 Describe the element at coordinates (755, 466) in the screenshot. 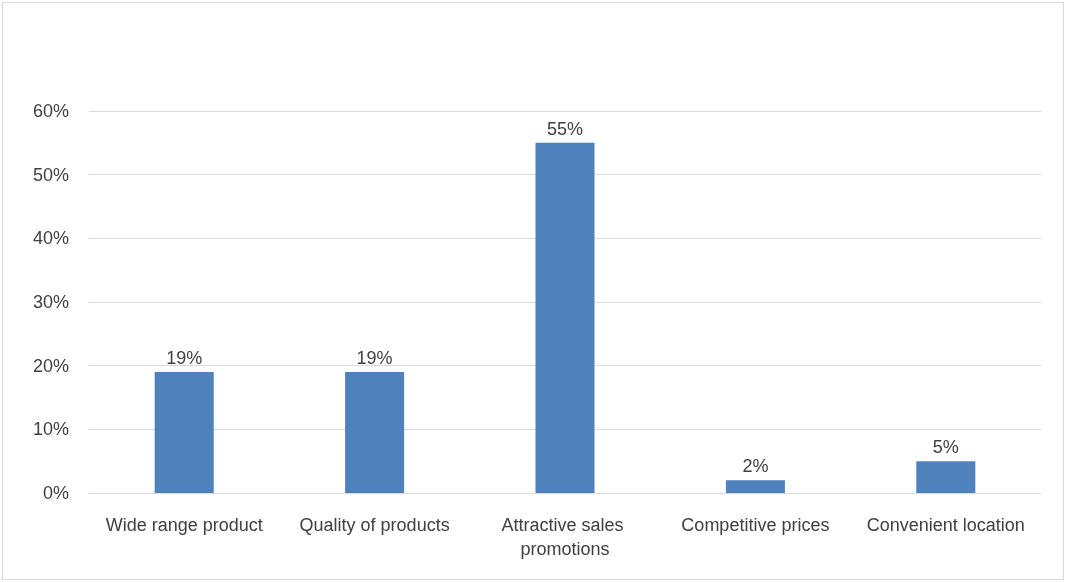

I see `data-label: 2%` at that location.